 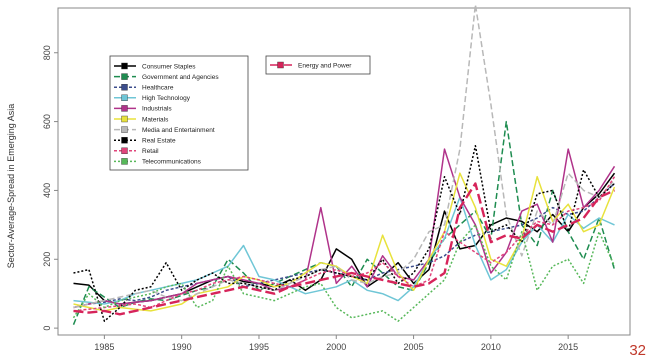 What do you see at coordinates (182, 347) in the screenshot?
I see `x-tick-label: 1990` at bounding box center [182, 347].